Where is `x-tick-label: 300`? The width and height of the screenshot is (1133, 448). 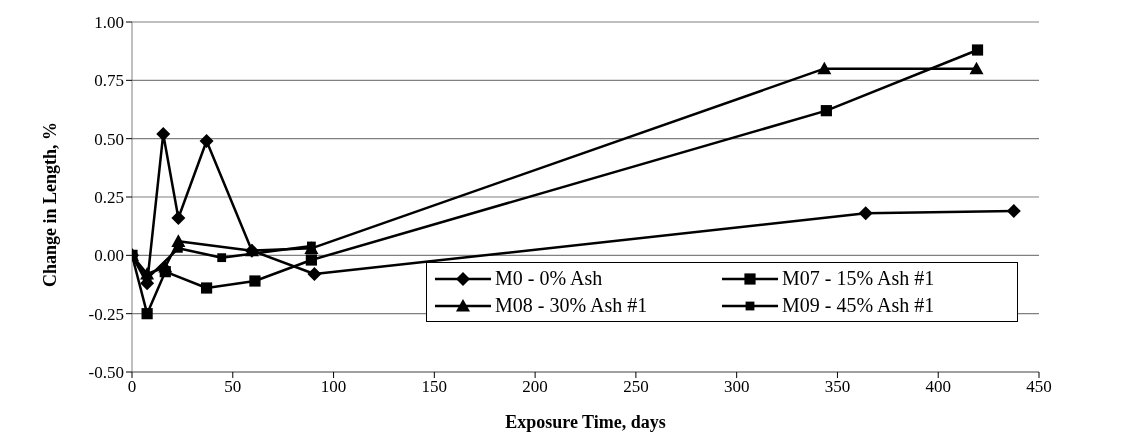
x-tick-label: 300 is located at coordinates (736, 387).